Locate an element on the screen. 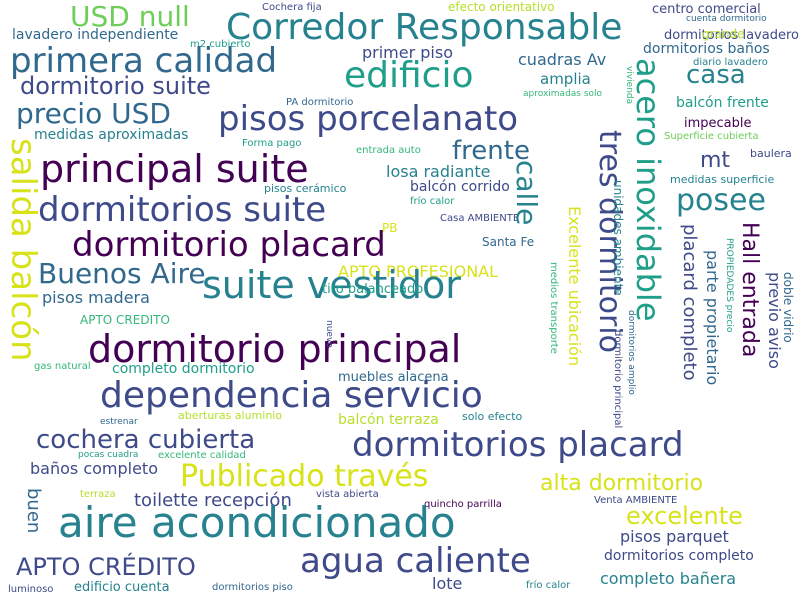  cloud-word: PB is located at coordinates (390, 228).